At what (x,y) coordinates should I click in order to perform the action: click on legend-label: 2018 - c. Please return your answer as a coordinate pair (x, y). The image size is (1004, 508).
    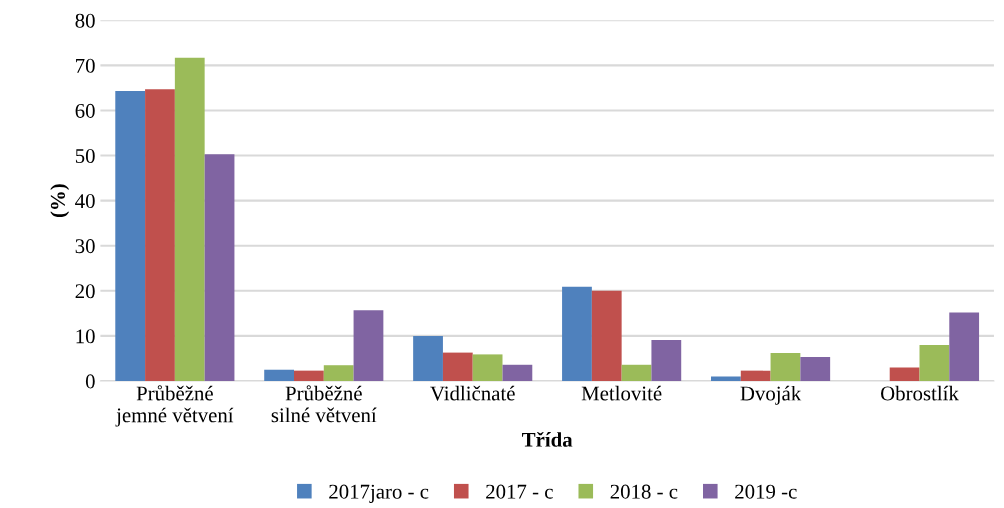
    Looking at the image, I should click on (644, 491).